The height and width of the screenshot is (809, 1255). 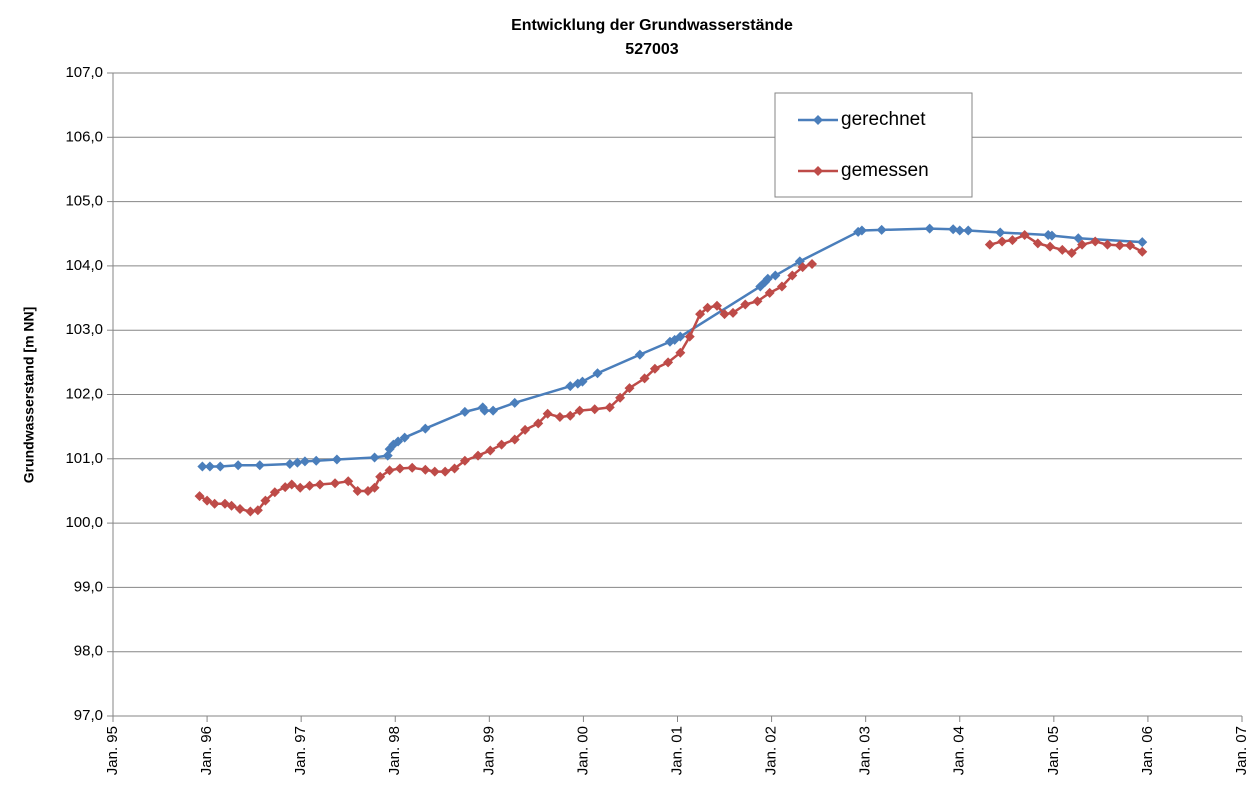 What do you see at coordinates (84, 329) in the screenshot?
I see `y-tick-label: 103,0` at bounding box center [84, 329].